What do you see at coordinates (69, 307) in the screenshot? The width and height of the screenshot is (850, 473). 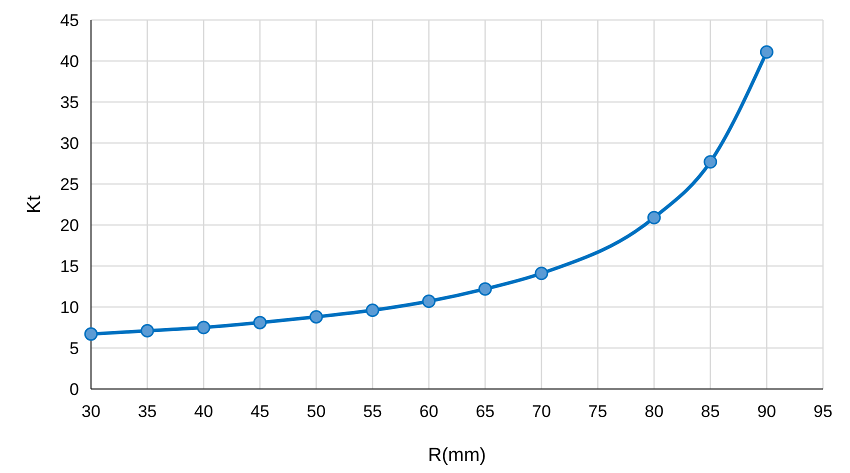 I see `y-tick-label: 10` at bounding box center [69, 307].